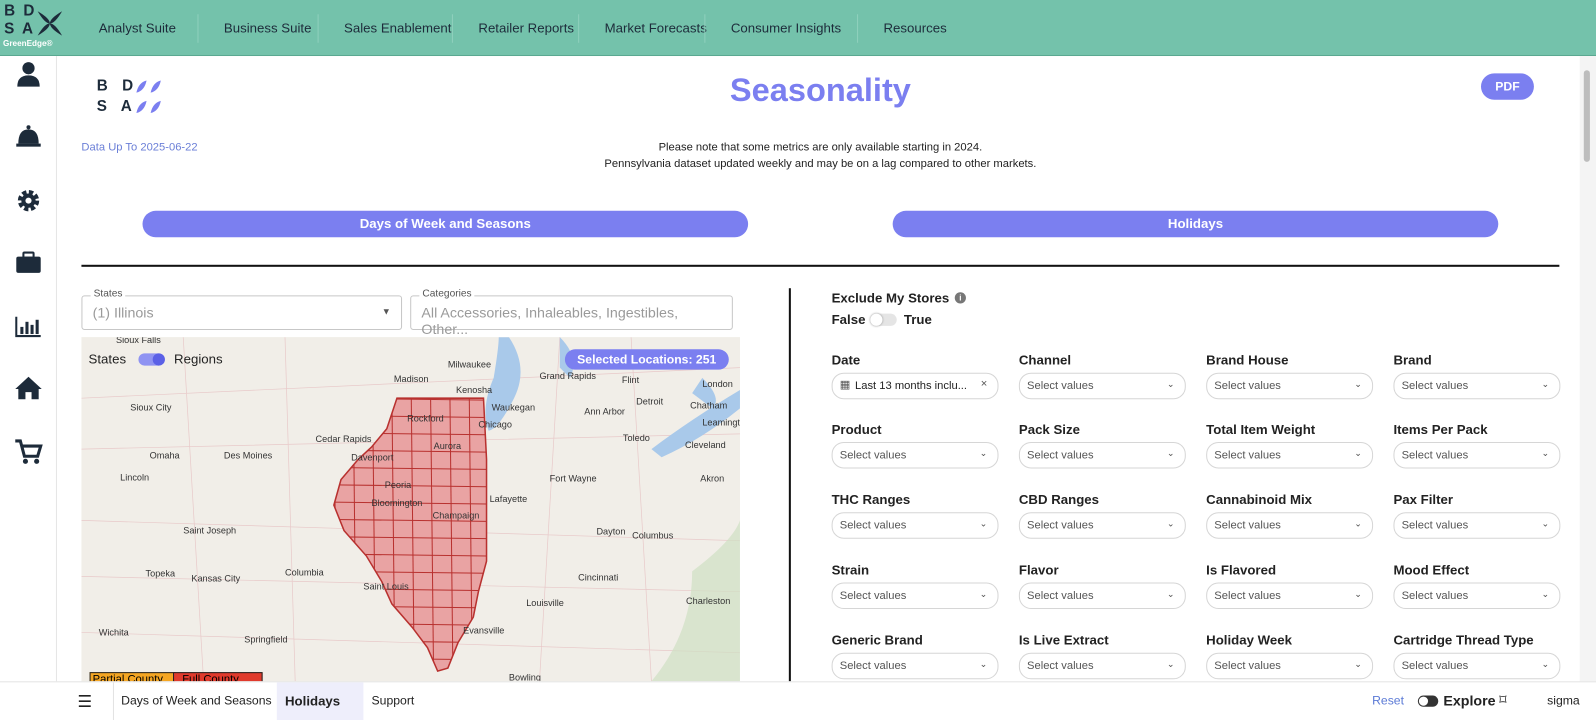 This screenshot has height=720, width=1596. I want to click on scroll-thumb, so click(1586, 116).